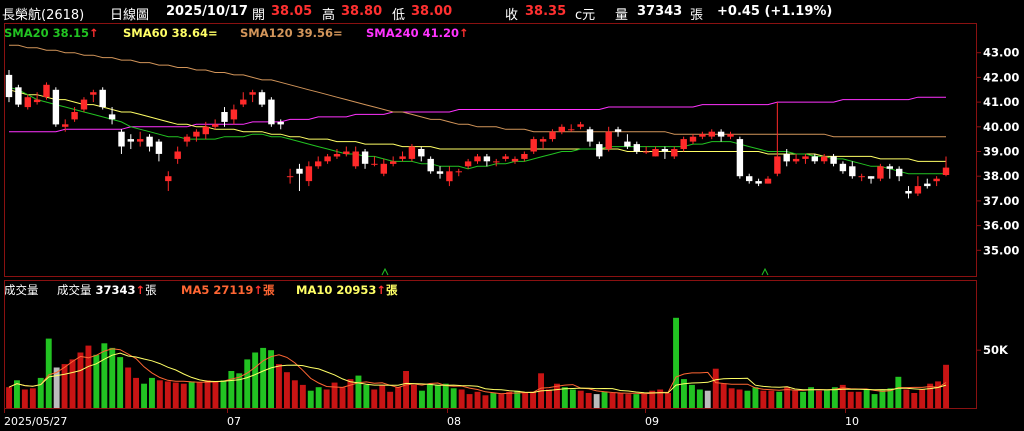 This screenshot has width=1024, height=431. What do you see at coordinates (399, 15) in the screenshot?
I see `low-label: 低` at bounding box center [399, 15].